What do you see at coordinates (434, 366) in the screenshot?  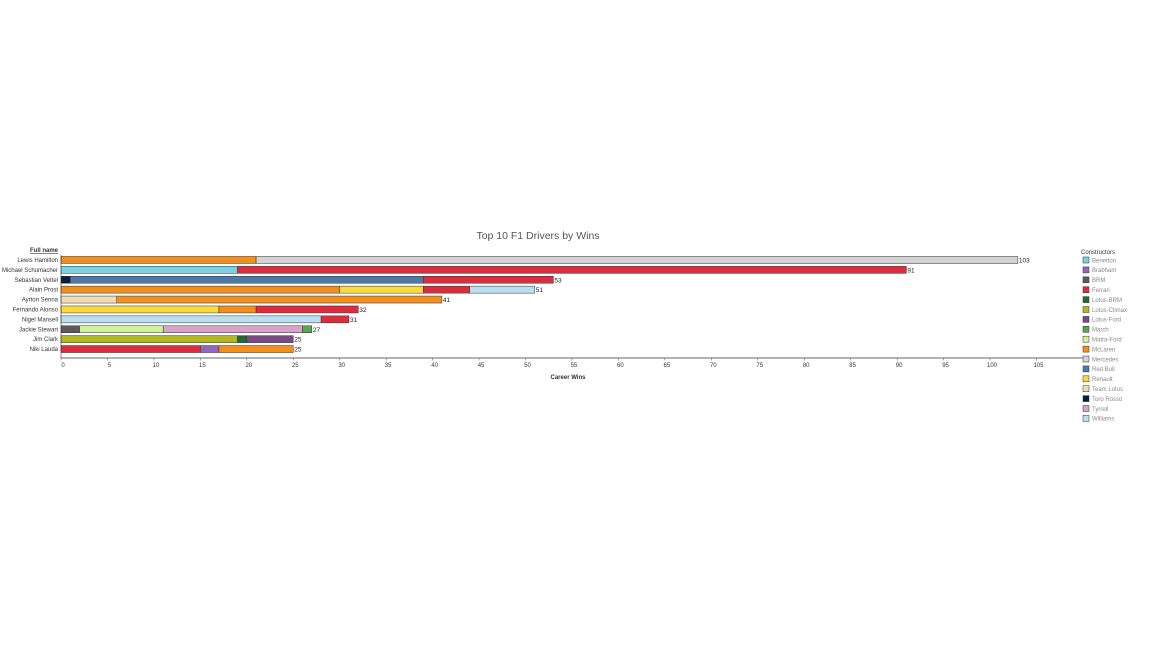 I see `x-tick-label: 40` at bounding box center [434, 366].